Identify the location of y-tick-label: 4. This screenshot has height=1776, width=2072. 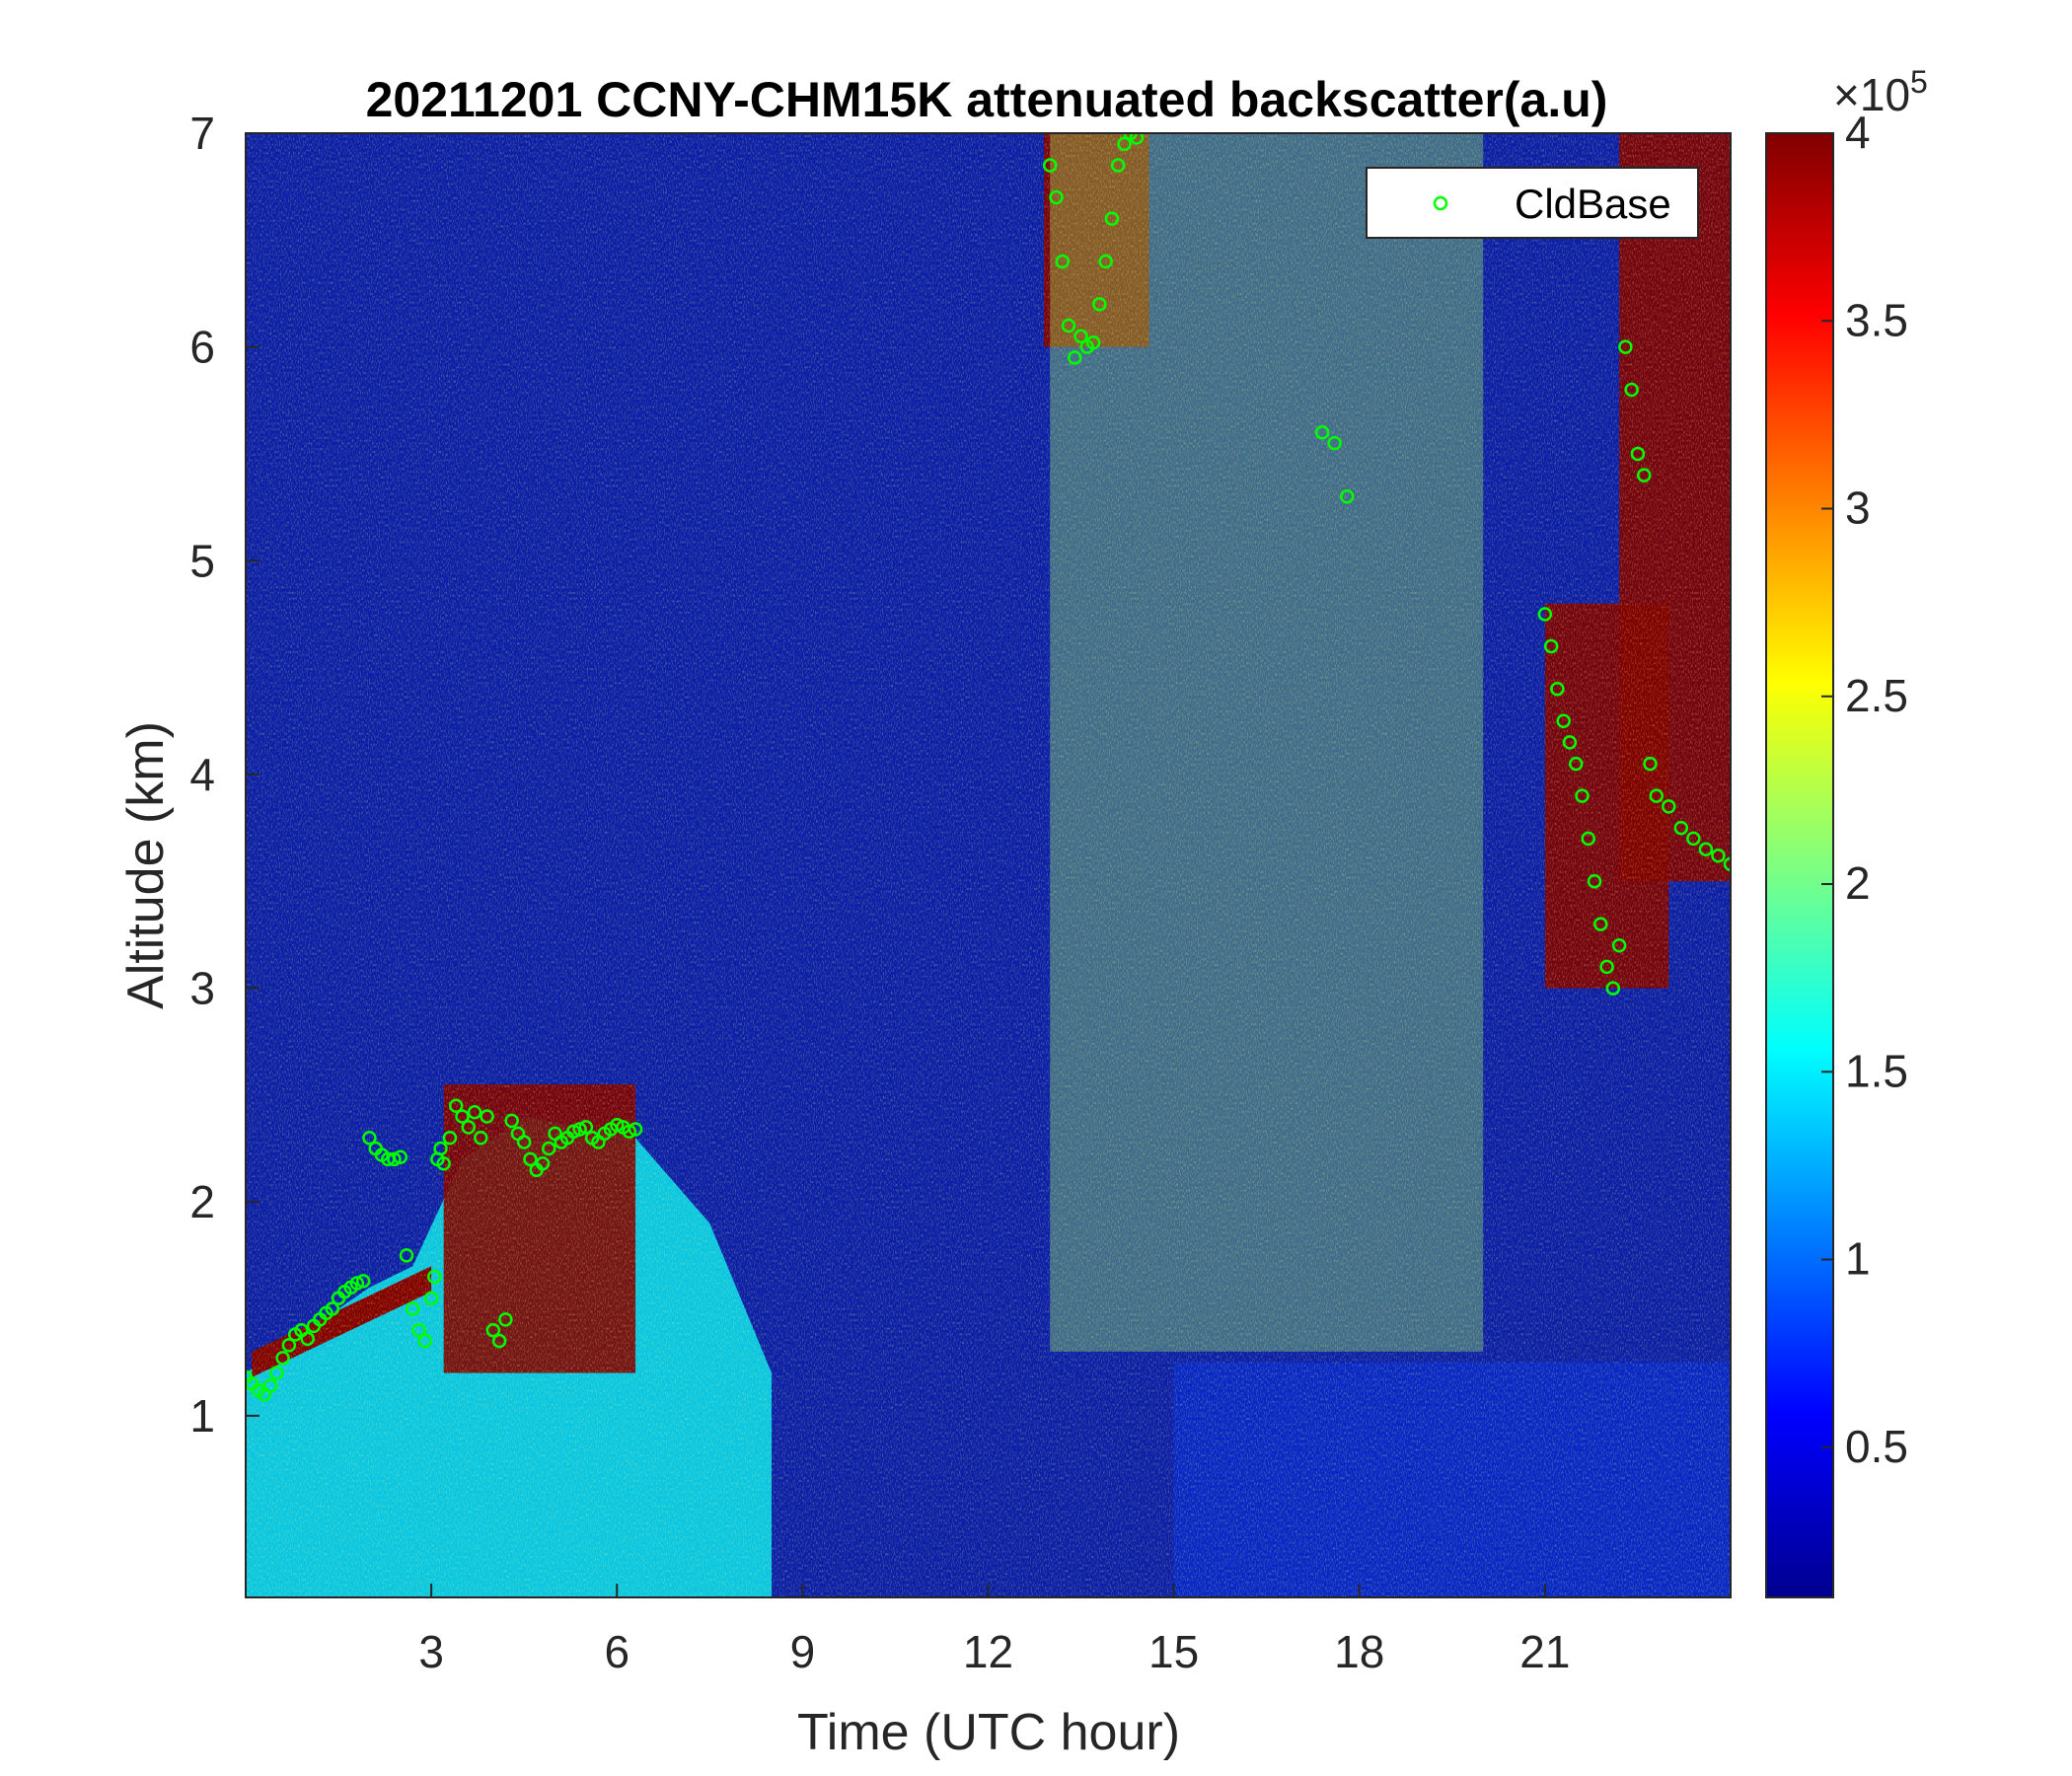
(202, 774).